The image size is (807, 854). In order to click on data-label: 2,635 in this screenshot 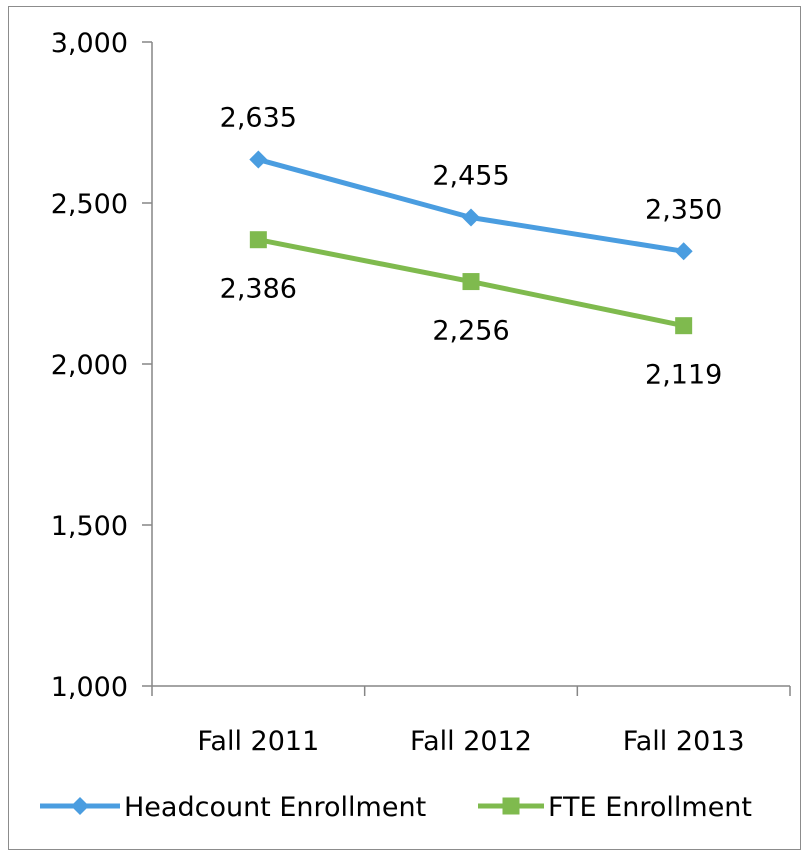, I will do `click(258, 118)`.